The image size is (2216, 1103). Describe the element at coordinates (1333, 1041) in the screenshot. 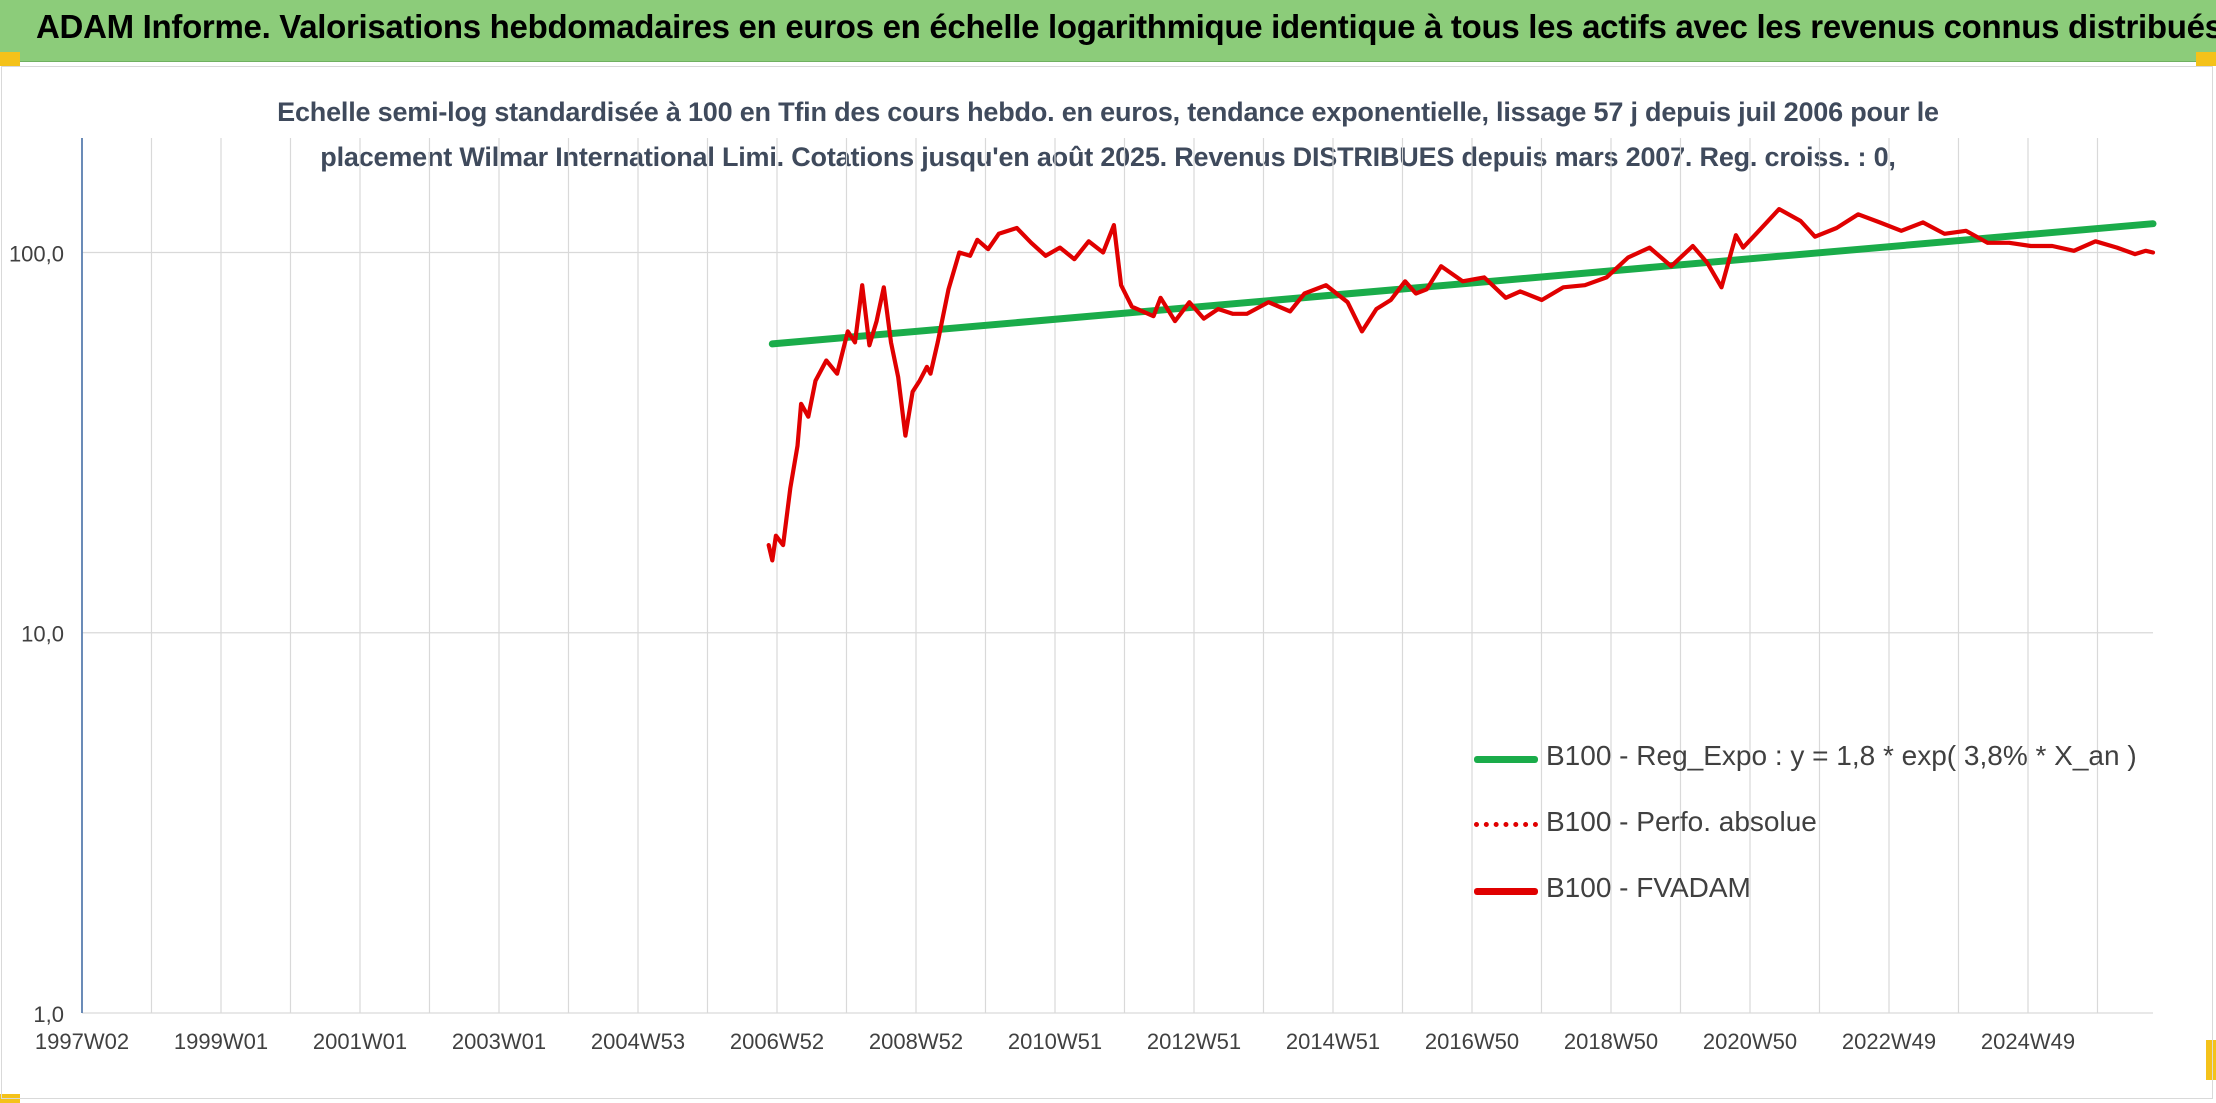

I see `x-tick-label: 2014W51` at that location.